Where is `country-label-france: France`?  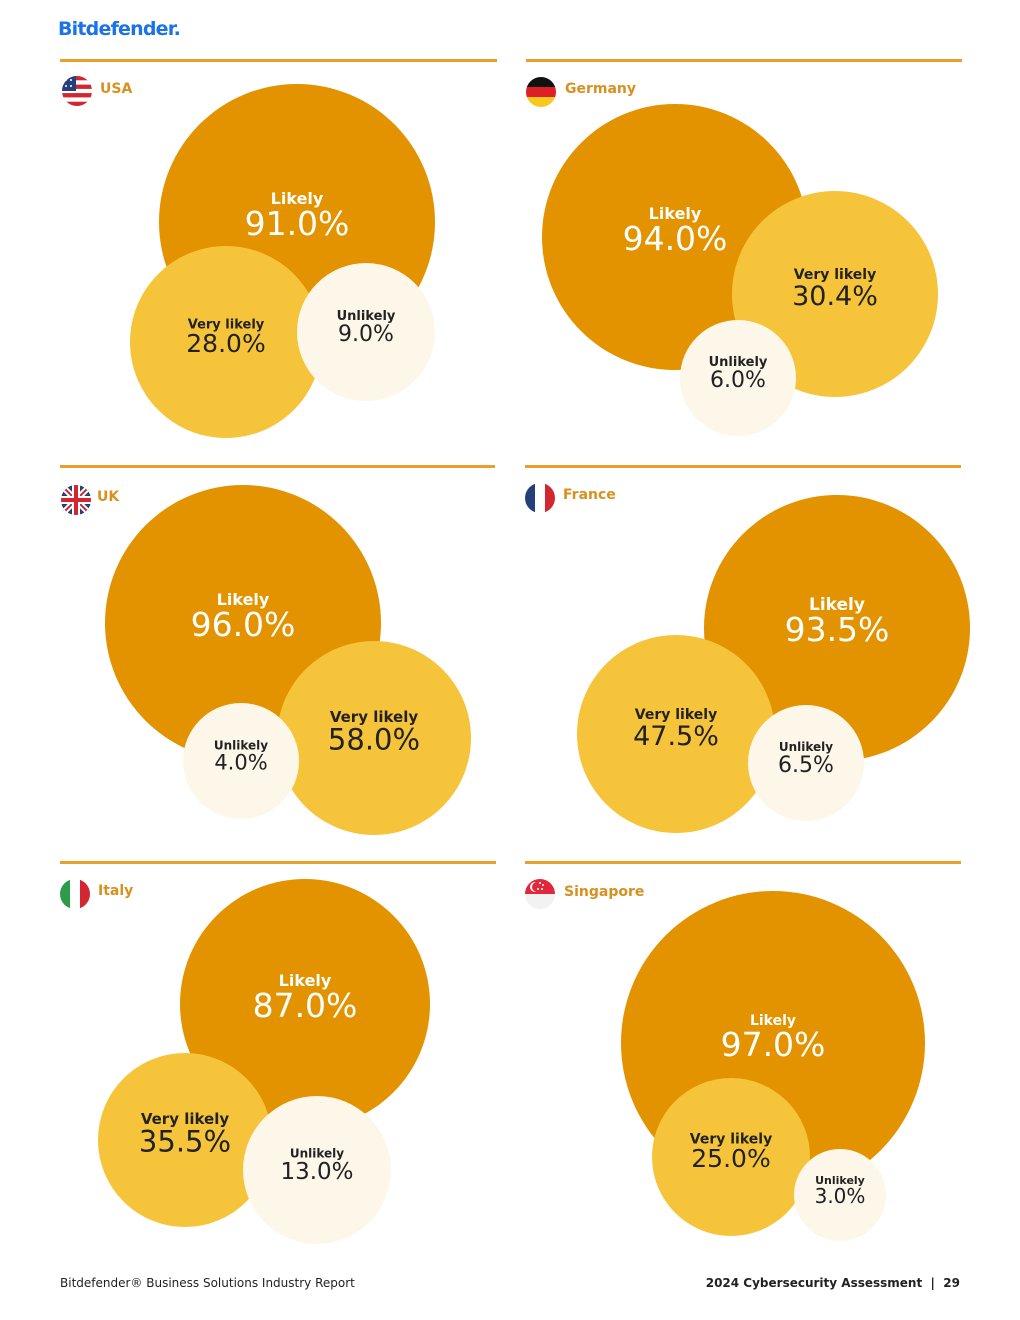
country-label-france: France is located at coordinates (589, 495).